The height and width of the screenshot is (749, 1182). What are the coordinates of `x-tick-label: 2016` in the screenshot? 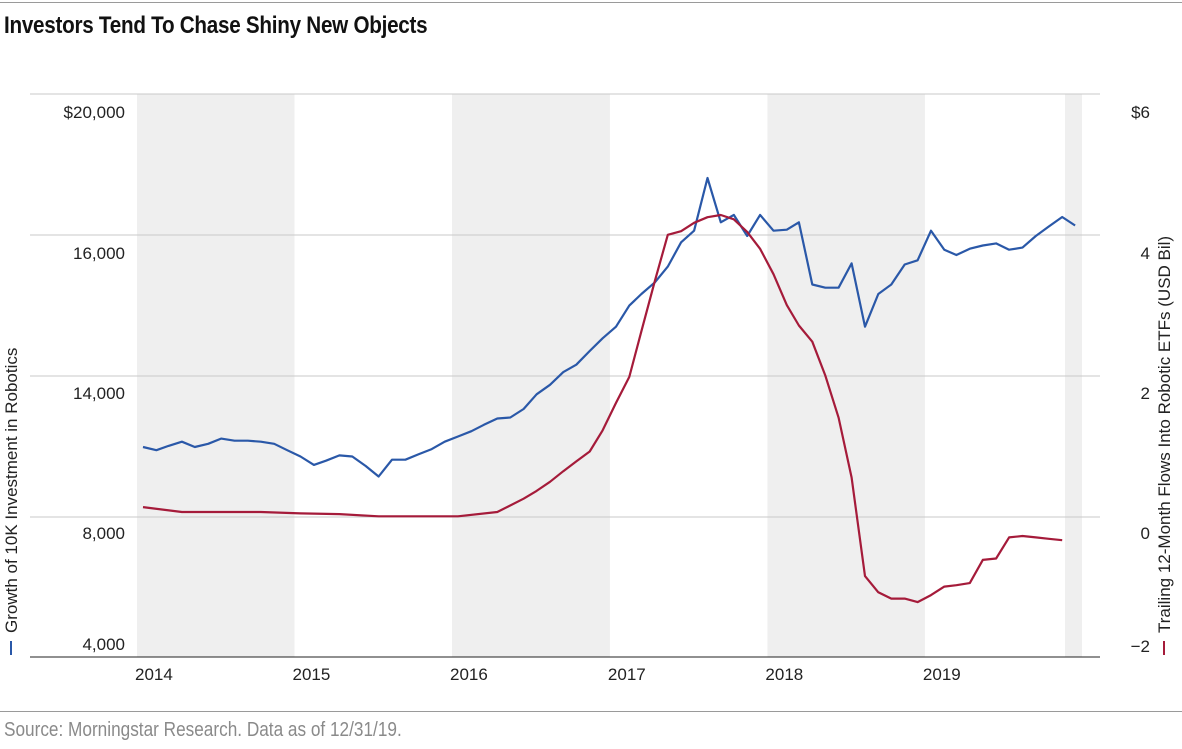 It's located at (469, 674).